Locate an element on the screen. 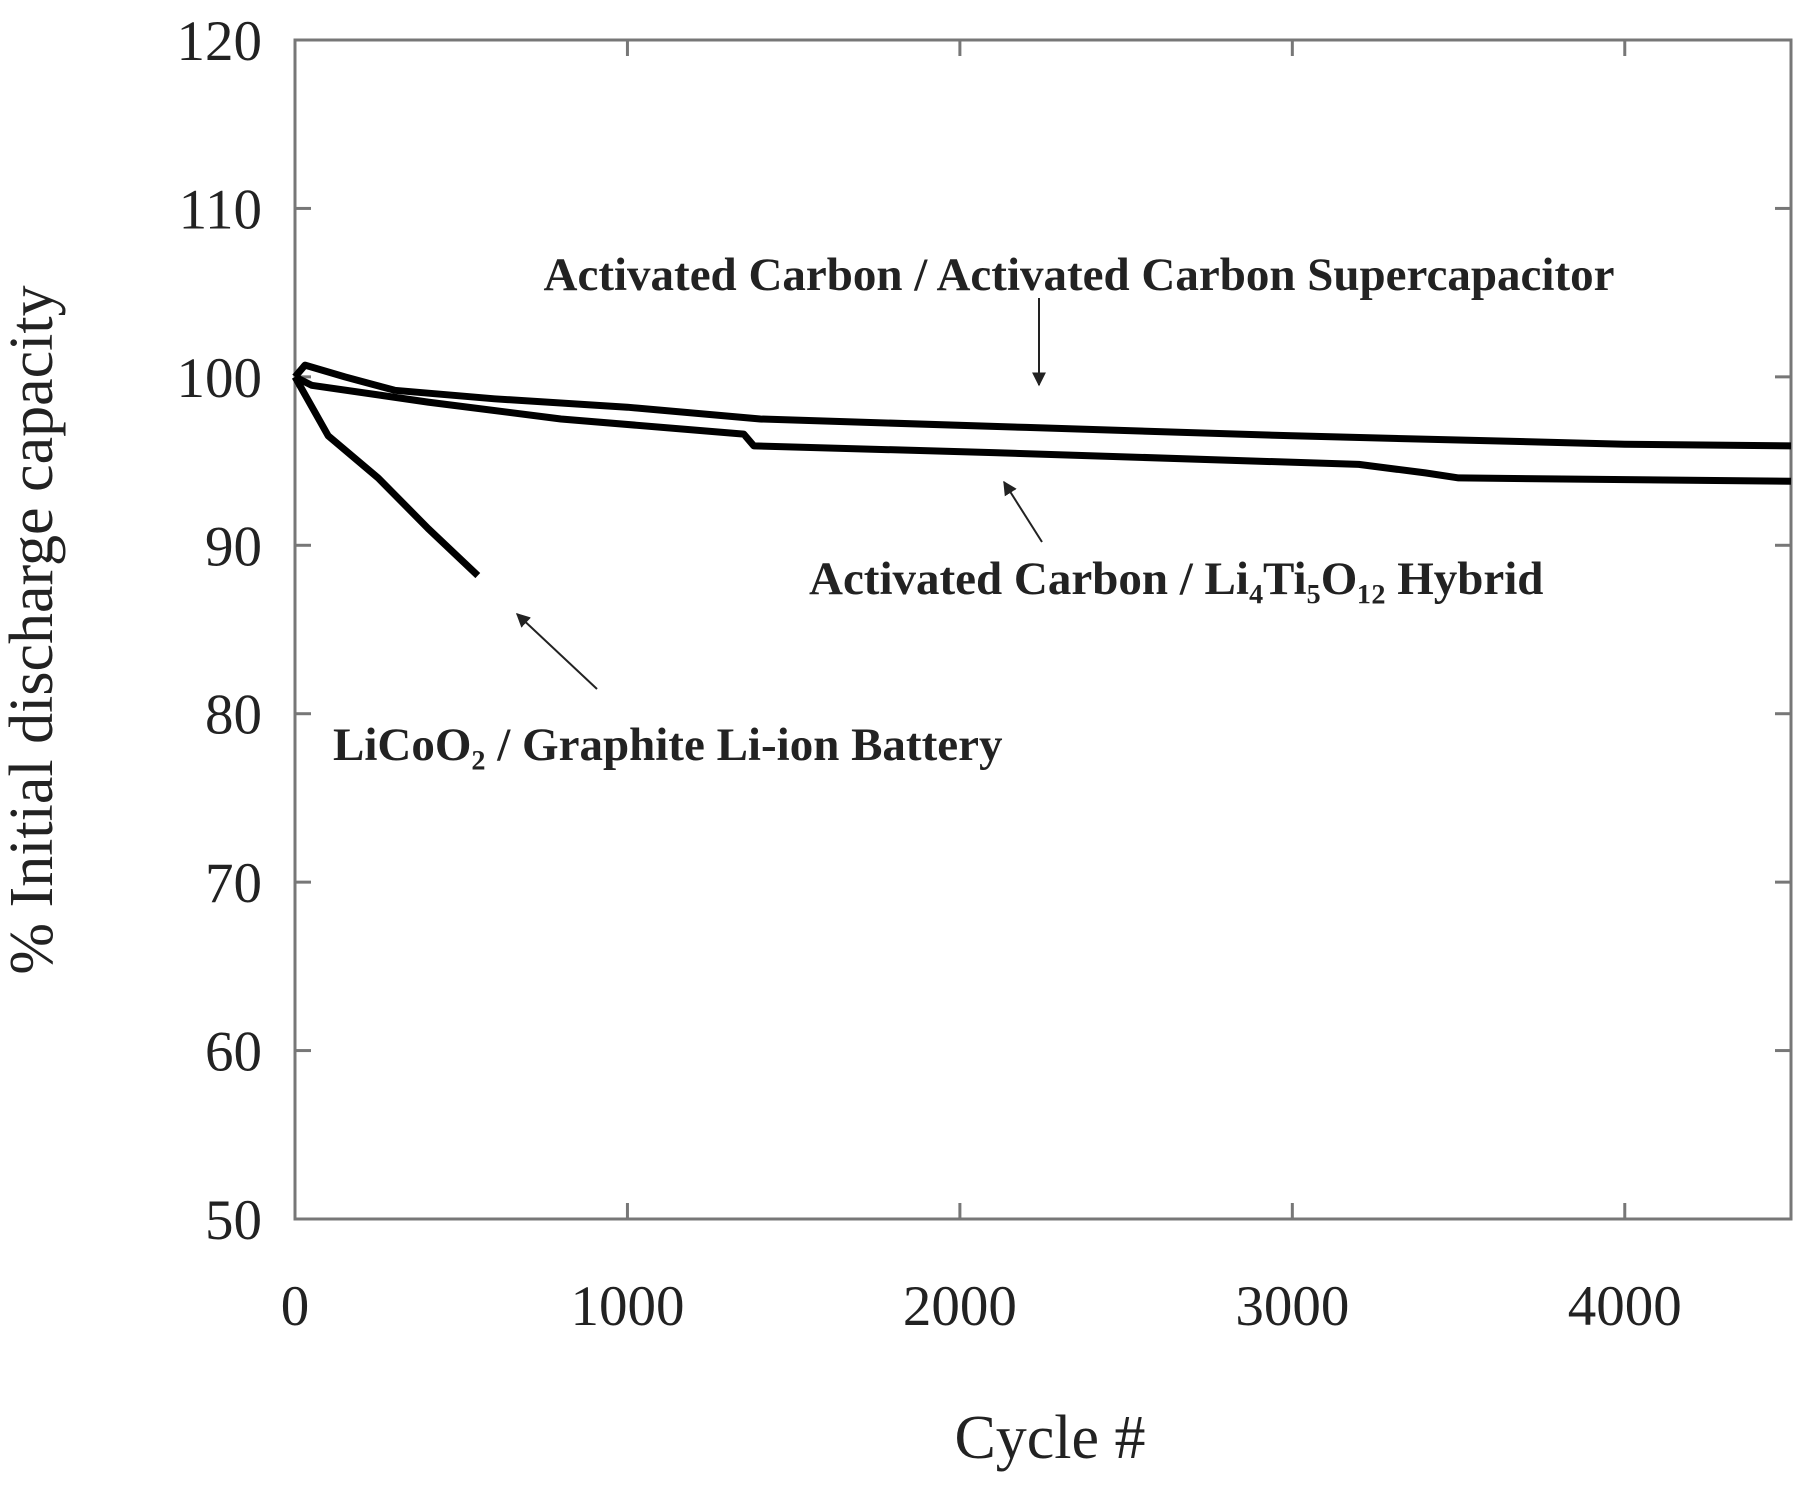  x-tick-label: 3000 is located at coordinates (1292, 1306).